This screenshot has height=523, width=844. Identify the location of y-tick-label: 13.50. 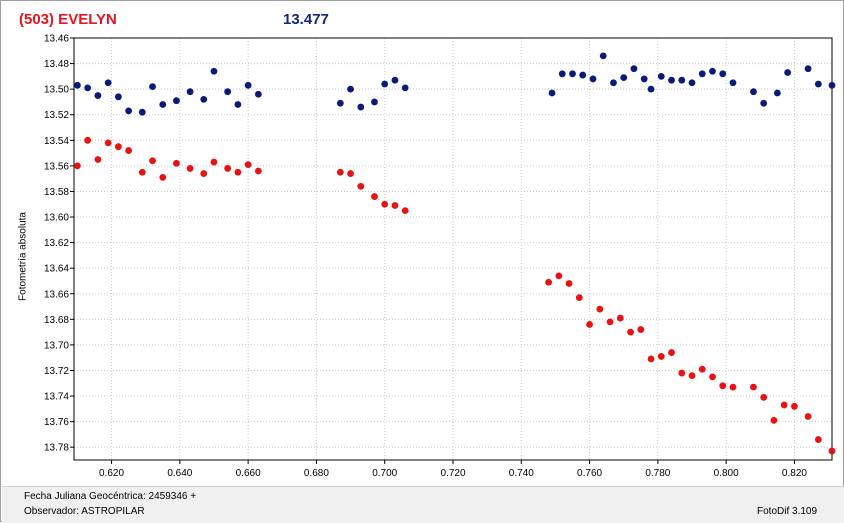
(56, 90).